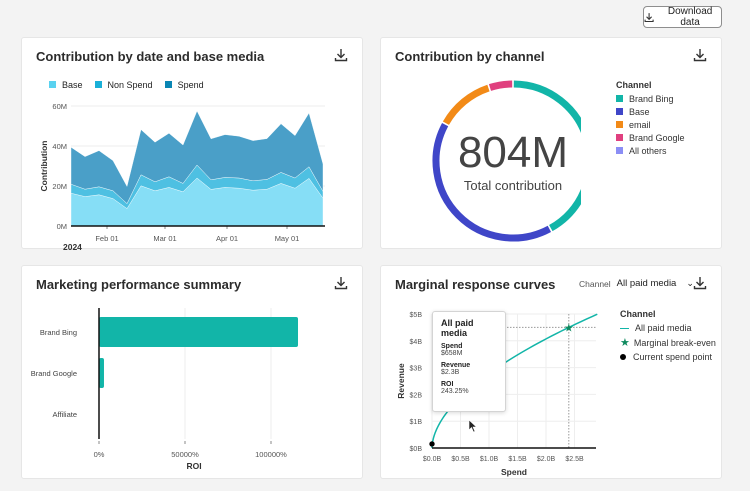 This screenshot has height=491, width=750. I want to click on current-spend-point, so click(432, 444).